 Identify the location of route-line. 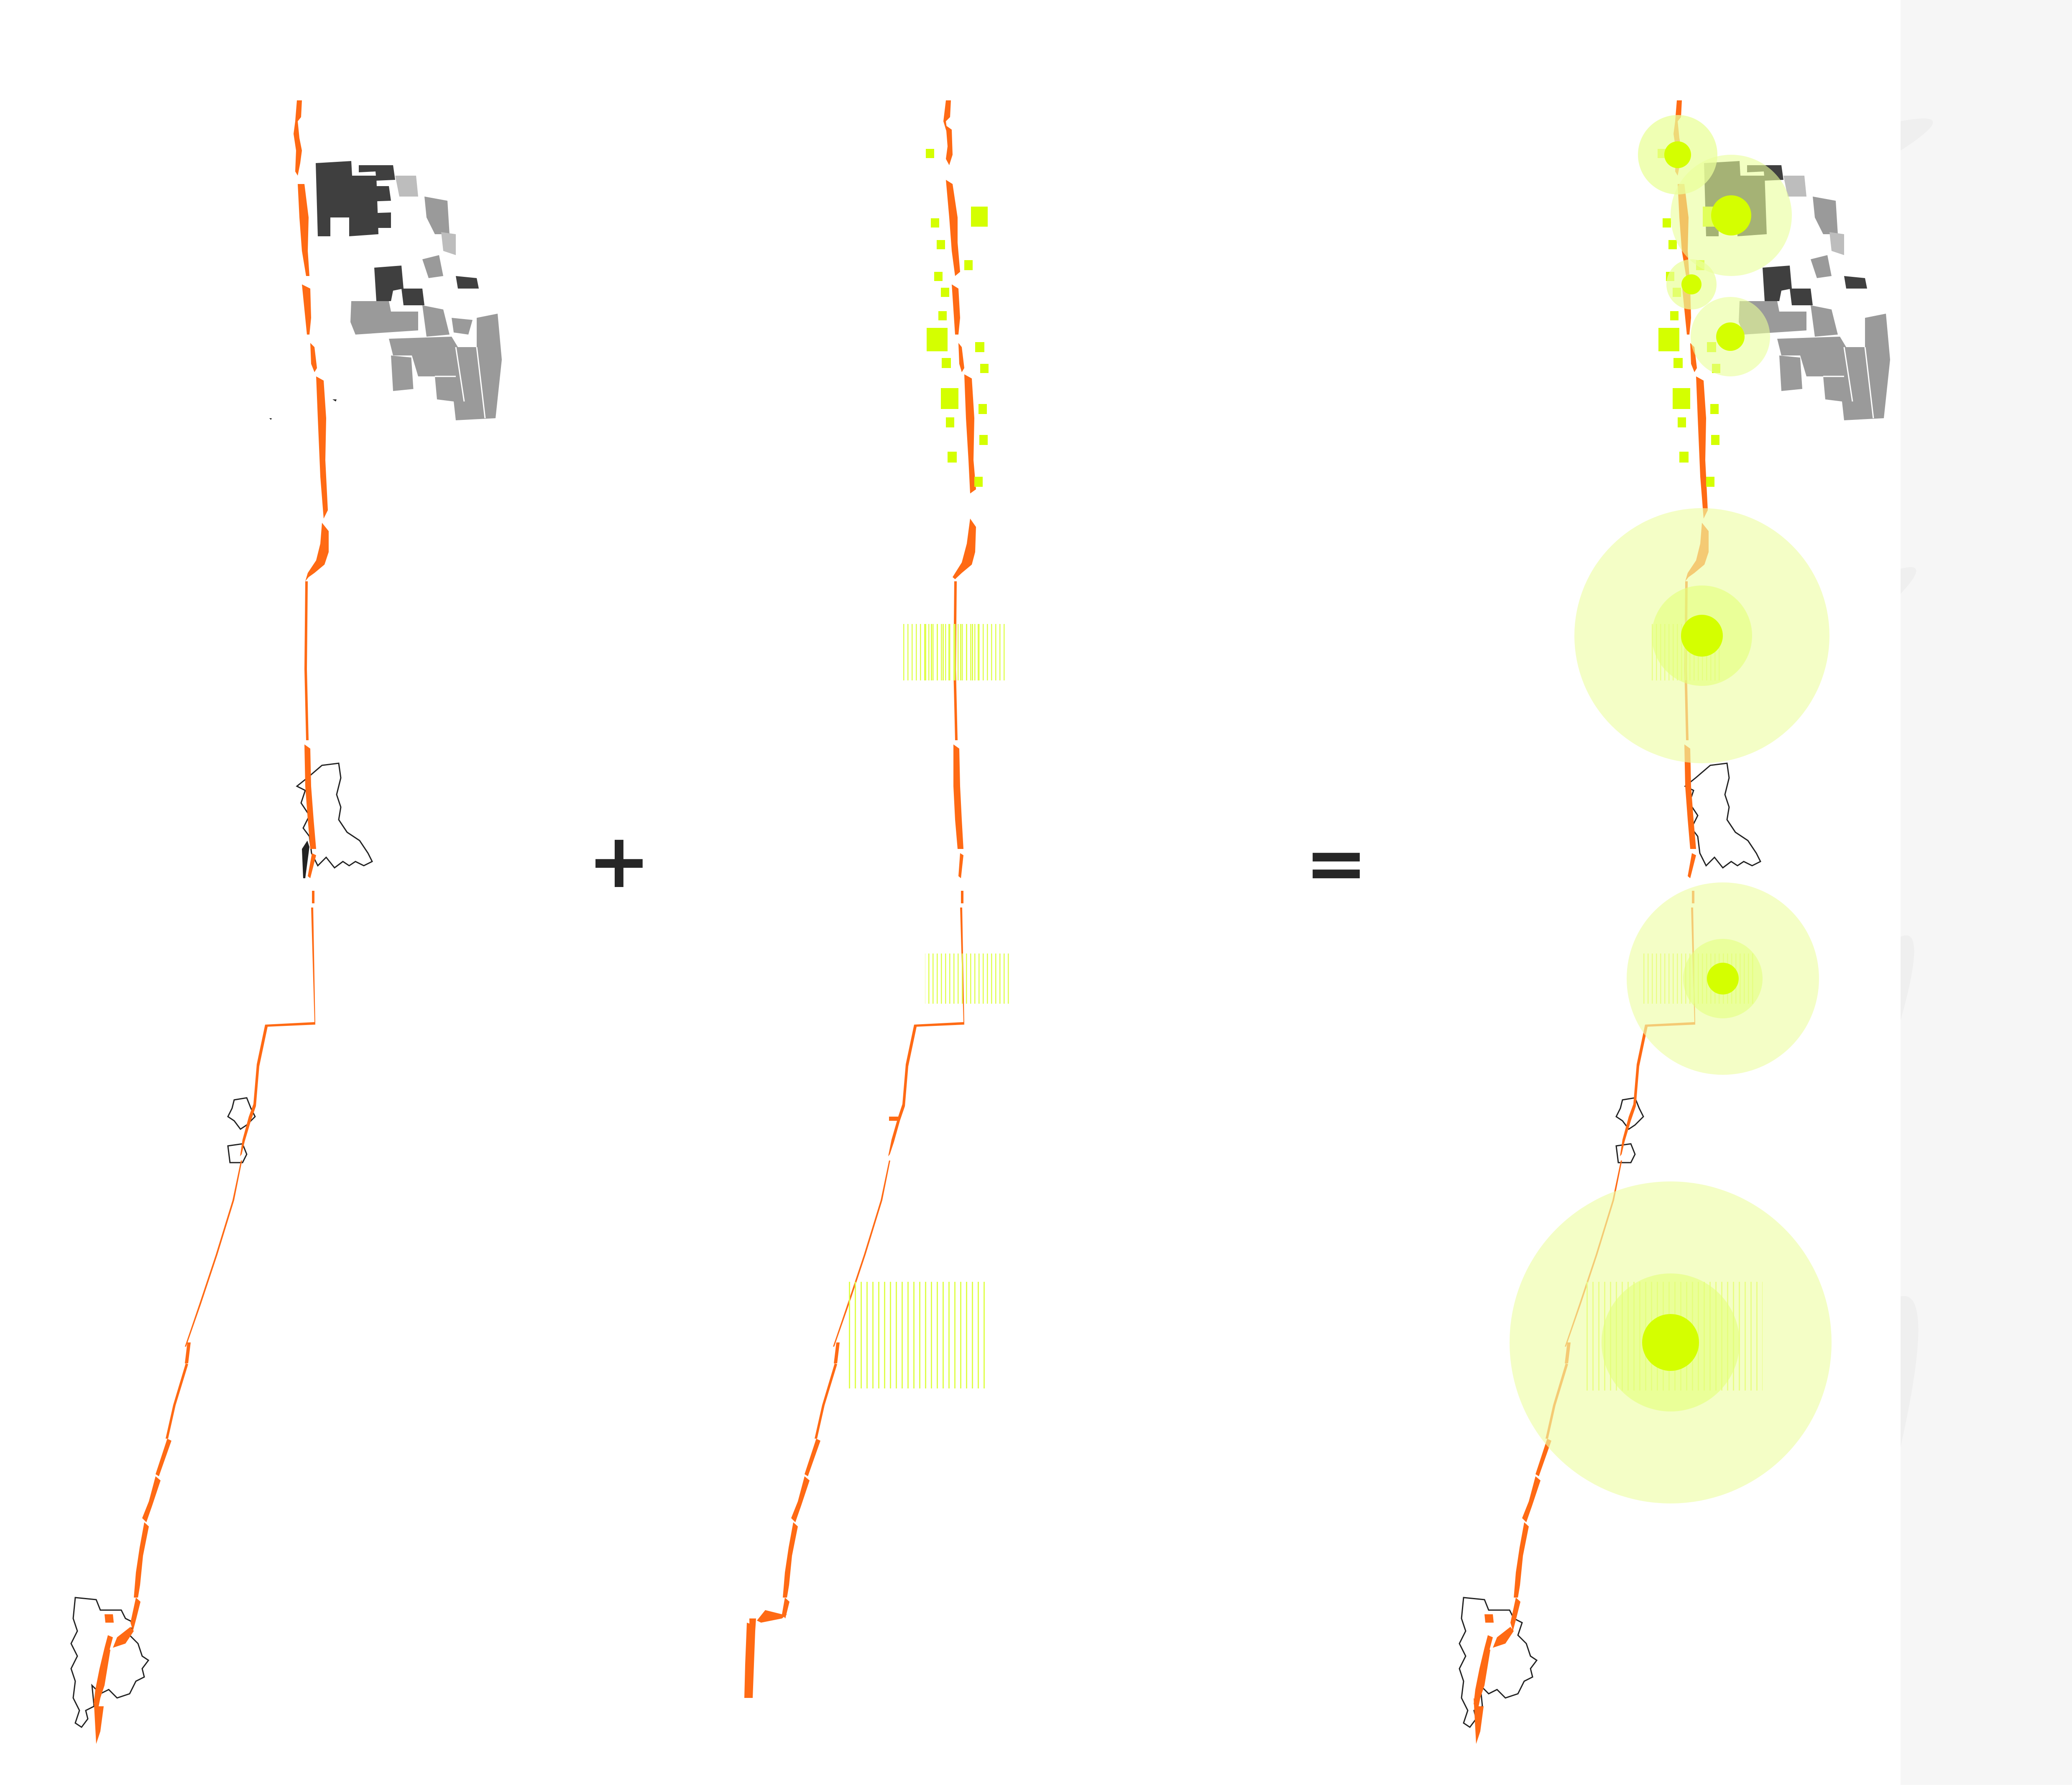
(211, 922).